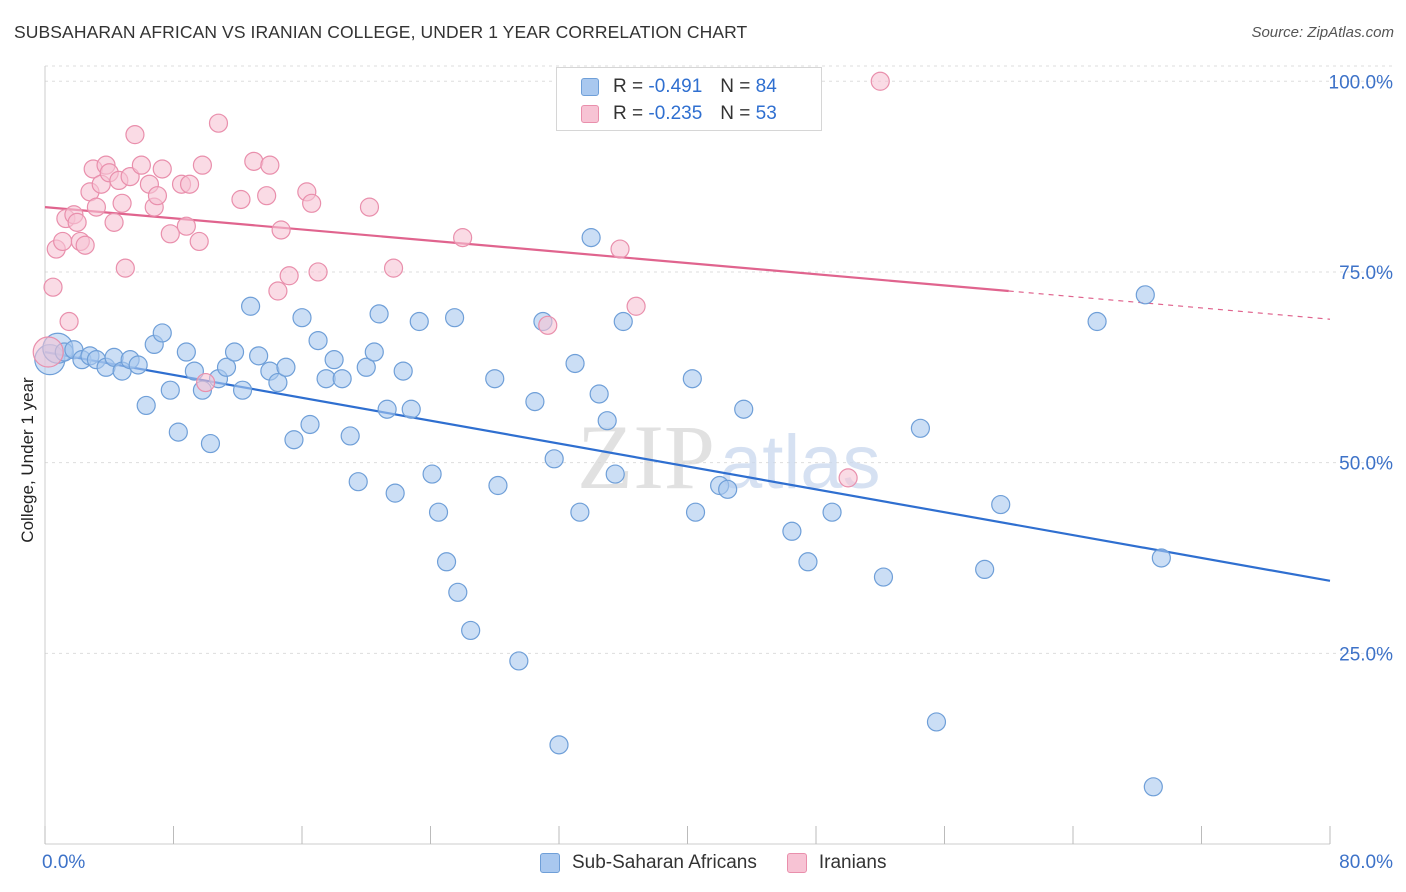 The image size is (1406, 892). I want to click on legend-item-subsaharan: Sub-Saharan Africans, so click(648, 863).